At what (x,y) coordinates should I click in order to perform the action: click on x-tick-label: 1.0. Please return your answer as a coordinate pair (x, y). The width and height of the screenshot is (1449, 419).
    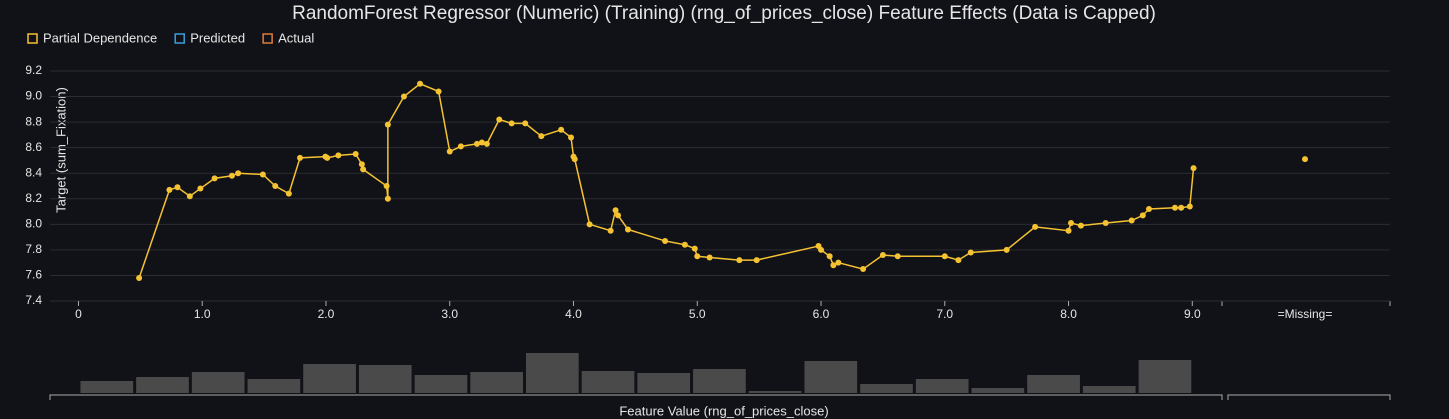
    Looking at the image, I should click on (202, 314).